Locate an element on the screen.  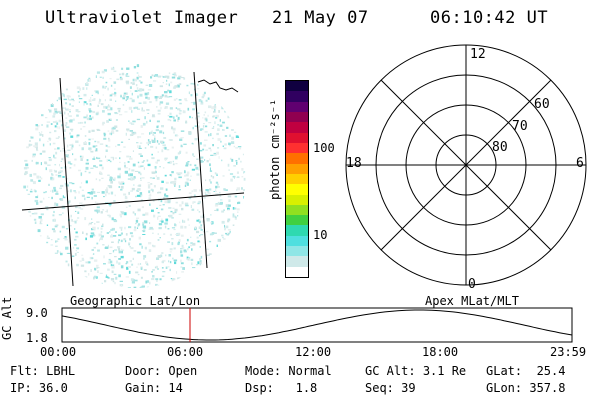
info-ip: IP: 36.0 is located at coordinates (39, 388).